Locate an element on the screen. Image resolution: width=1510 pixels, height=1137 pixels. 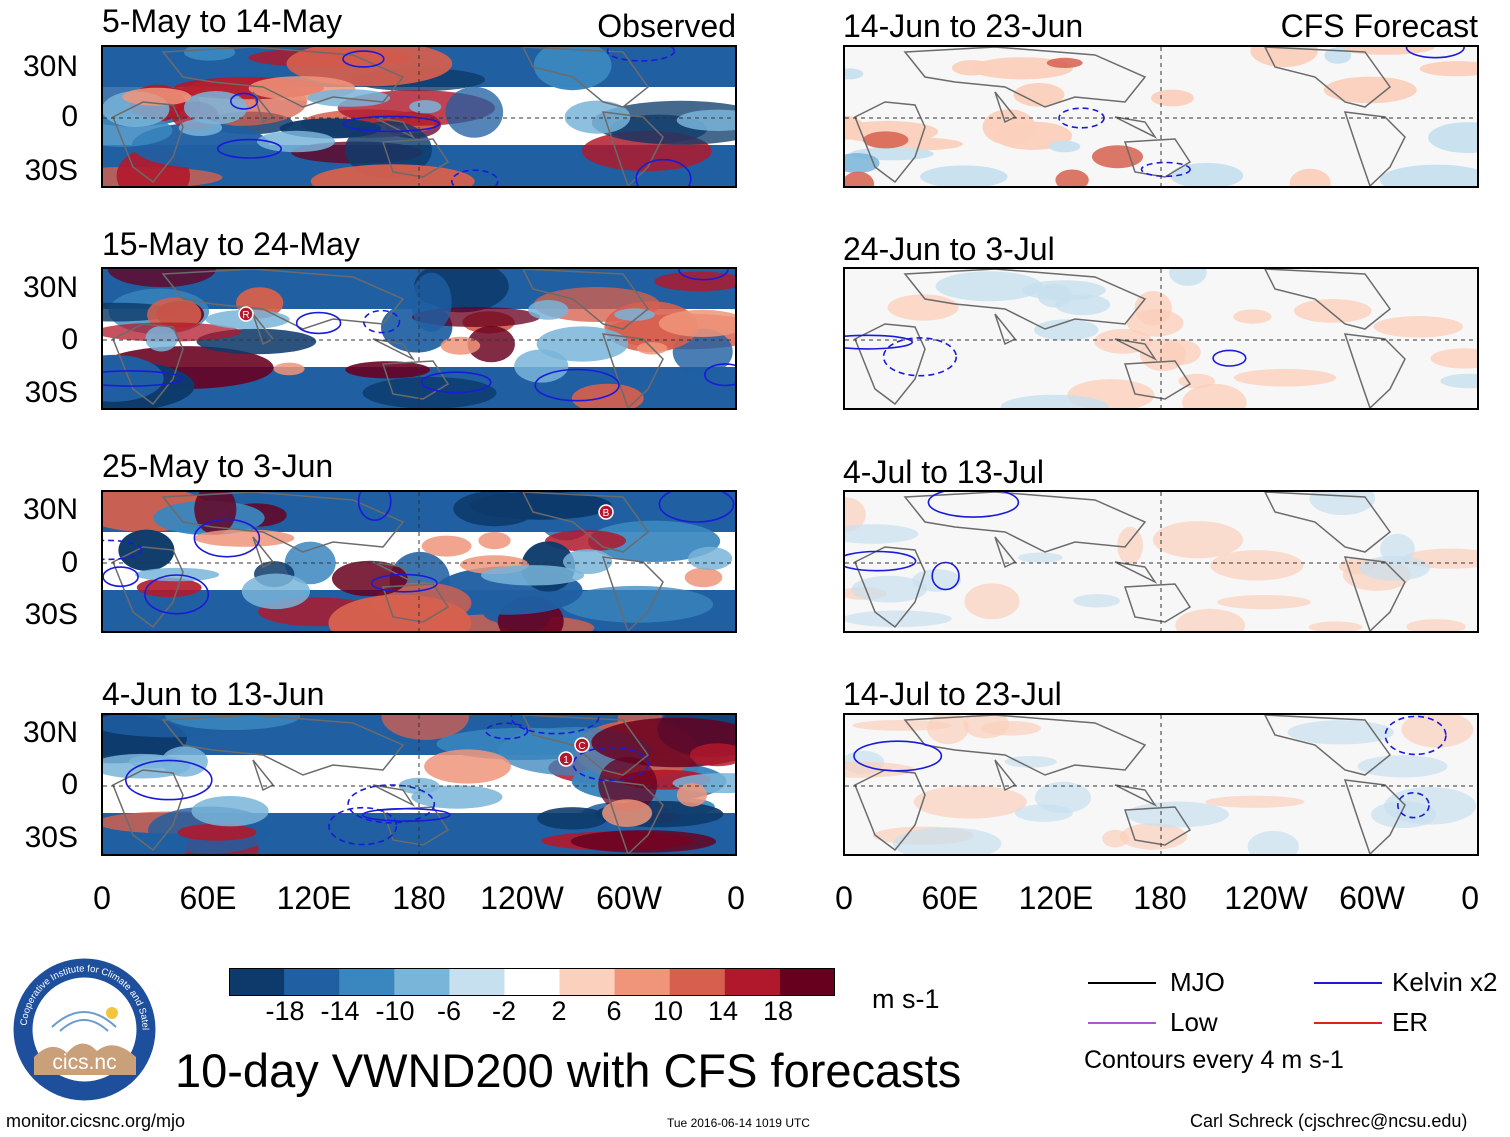
observed-map-4-field: 1C is located at coordinates (419, 784).